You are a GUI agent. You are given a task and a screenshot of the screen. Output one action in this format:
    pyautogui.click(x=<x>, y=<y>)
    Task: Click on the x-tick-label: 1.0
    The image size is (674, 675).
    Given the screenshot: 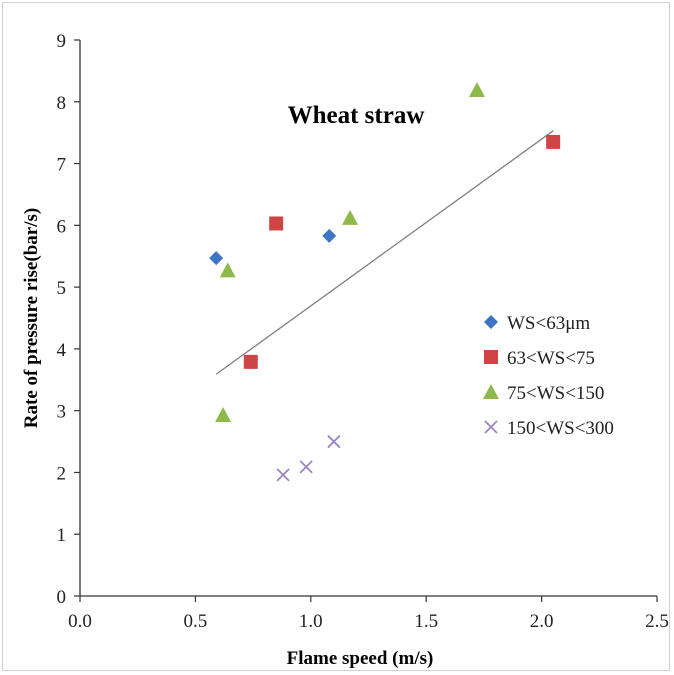 What is the action you would take?
    pyautogui.click(x=311, y=621)
    